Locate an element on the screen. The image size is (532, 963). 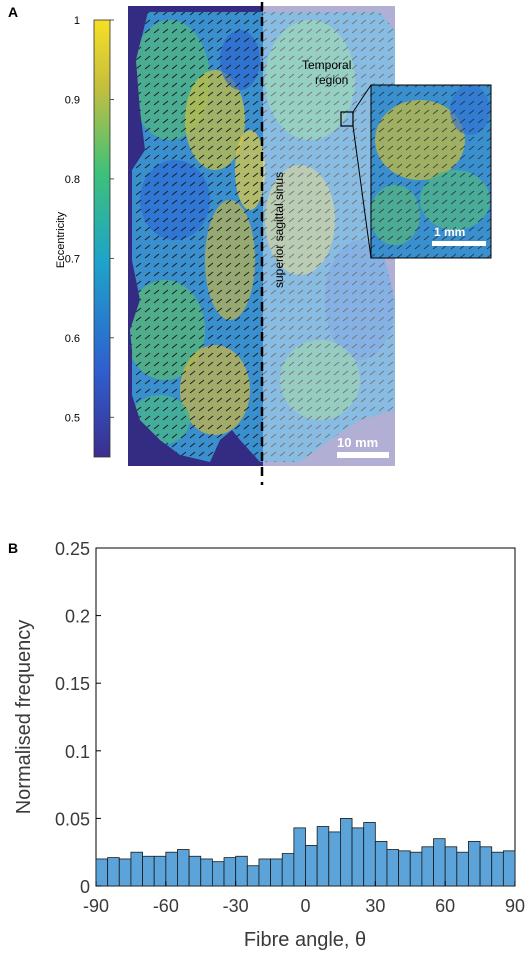
y-tick-label: 0.05 is located at coordinates (72, 819).